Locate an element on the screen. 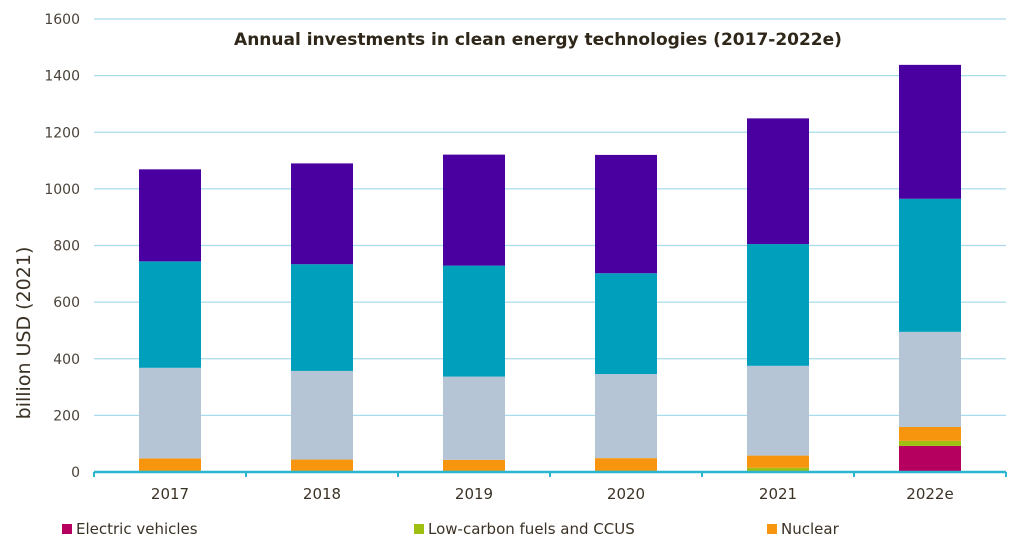 This screenshot has height=548, width=1024. y-axis-label: billion USD (2021) is located at coordinates (24, 333).